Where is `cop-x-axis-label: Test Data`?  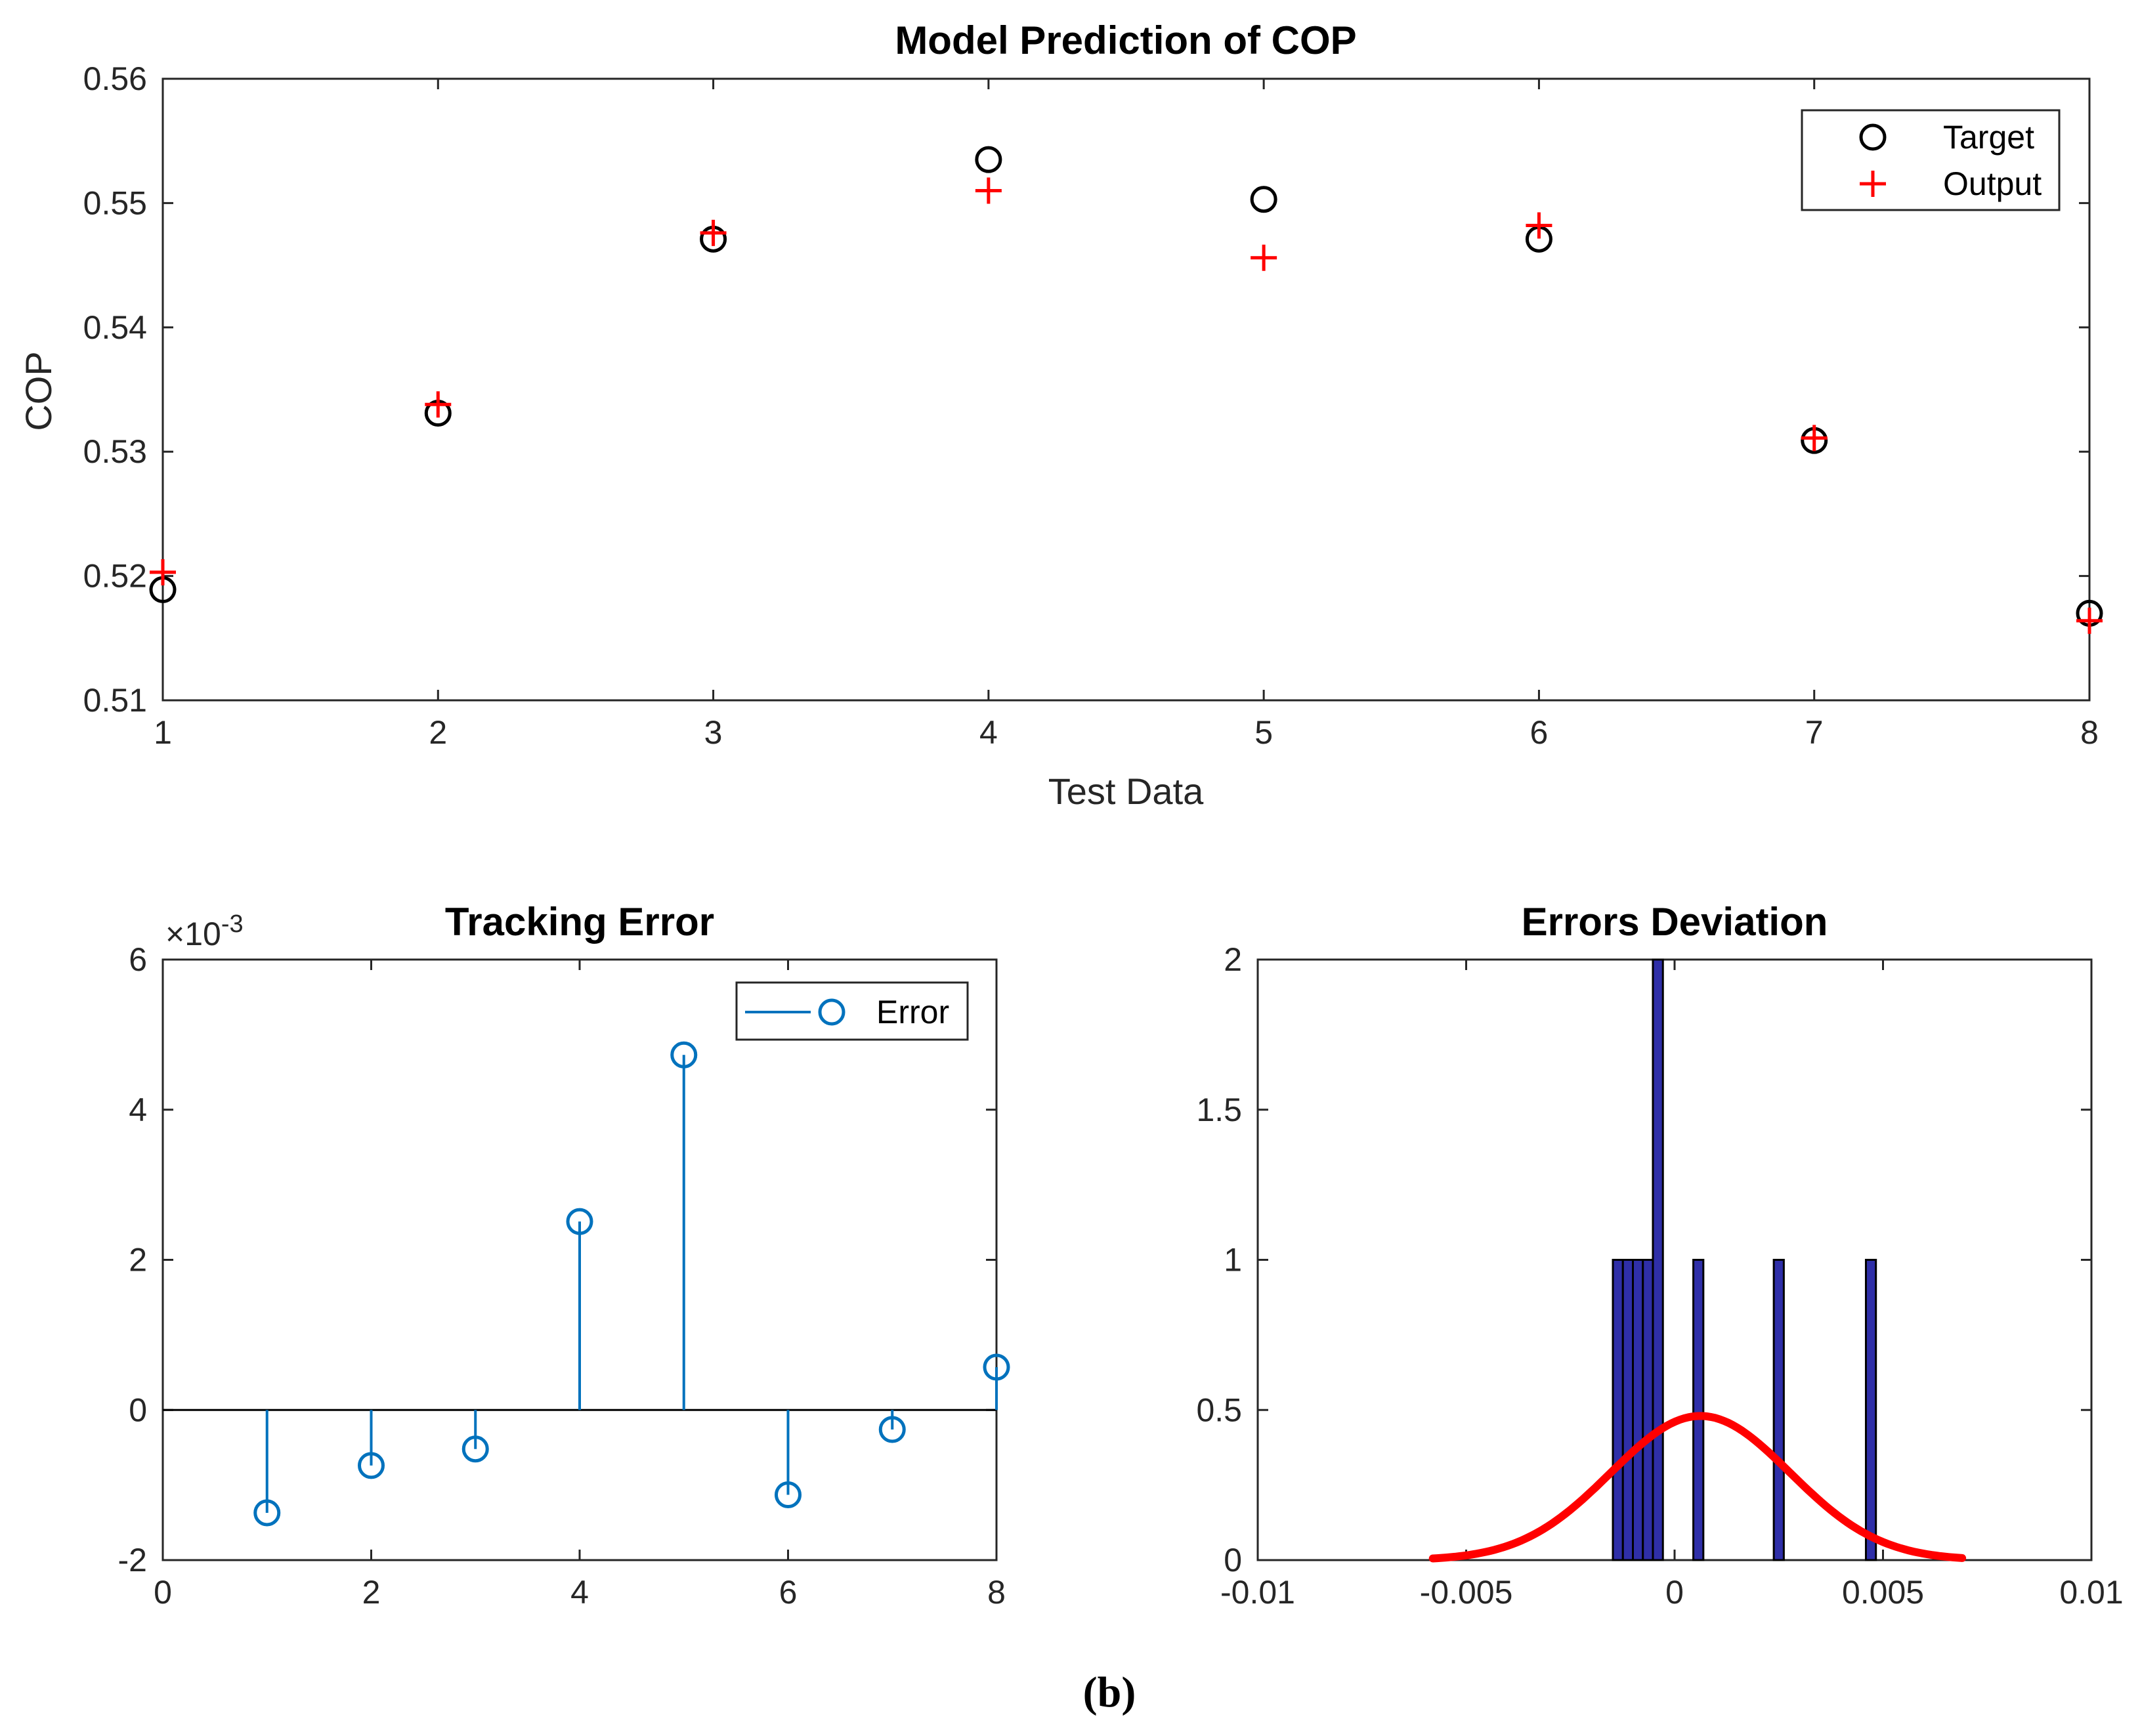
cop-x-axis-label: Test Data is located at coordinates (1126, 792).